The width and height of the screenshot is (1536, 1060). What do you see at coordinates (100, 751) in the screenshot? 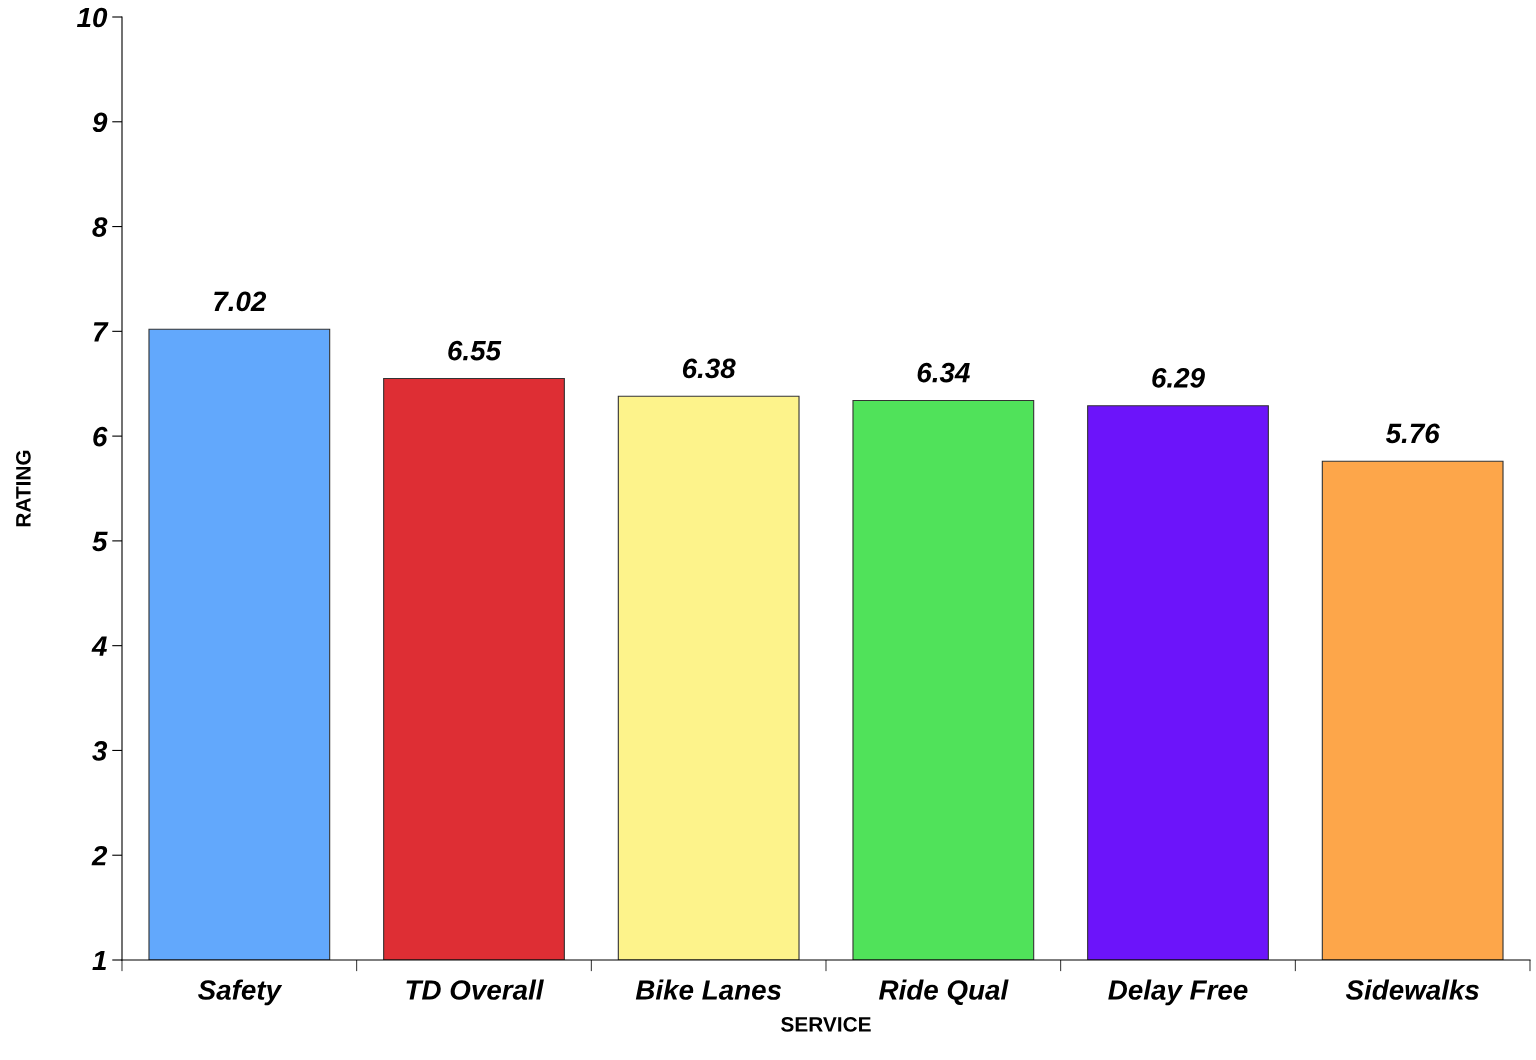
I see `y-tick-label: 3` at bounding box center [100, 751].